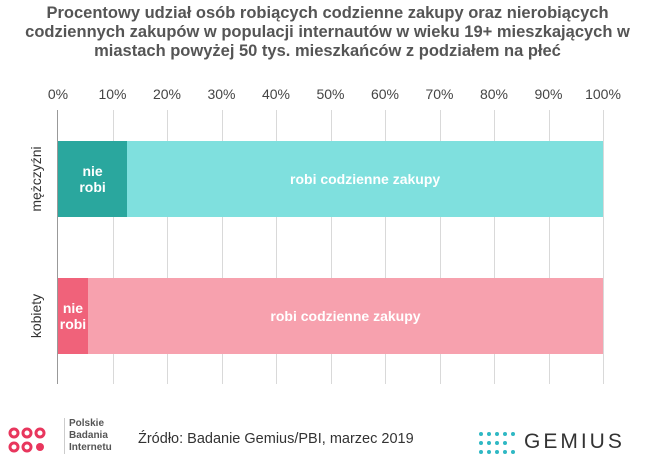 Image resolution: width=655 pixels, height=469 pixels. What do you see at coordinates (221, 94) in the screenshot?
I see `x-tick-label: 30%` at bounding box center [221, 94].